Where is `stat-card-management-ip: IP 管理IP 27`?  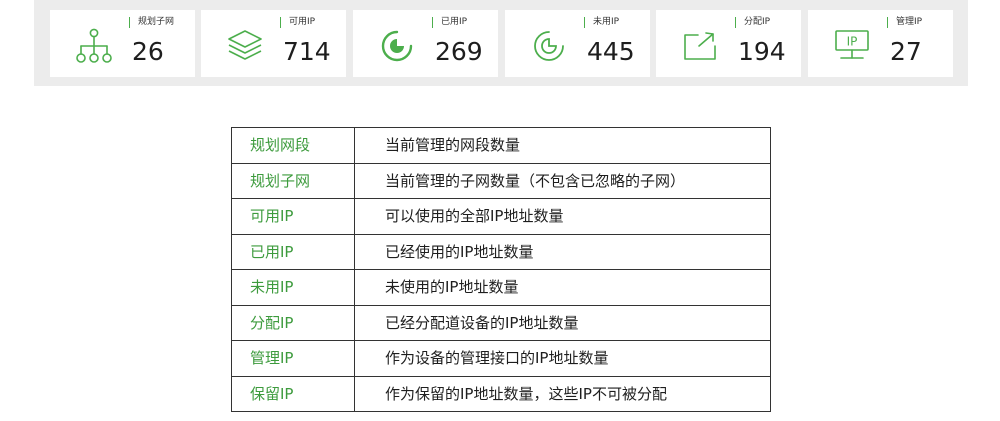
stat-card-management-ip: IP 管理IP 27 is located at coordinates (880, 43).